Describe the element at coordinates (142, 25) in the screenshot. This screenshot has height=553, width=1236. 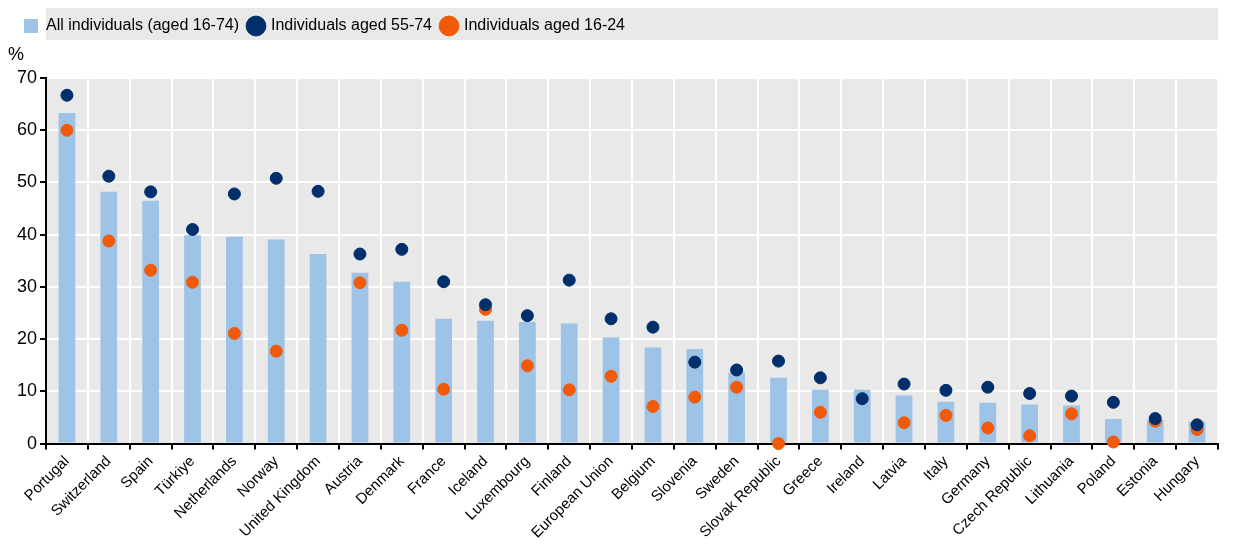
I see `legend-label: All individuals (aged 16-74)` at that location.